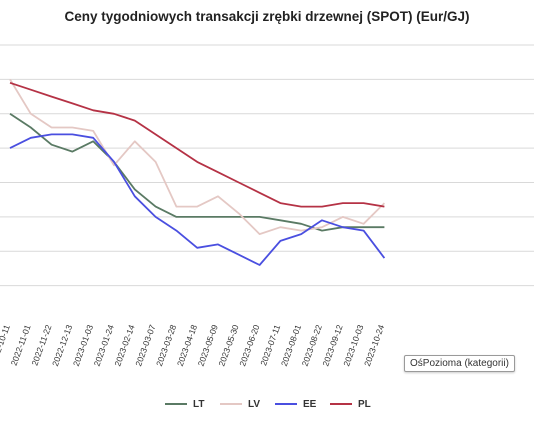  I want to click on legend-item-lt: LT, so click(184, 404).